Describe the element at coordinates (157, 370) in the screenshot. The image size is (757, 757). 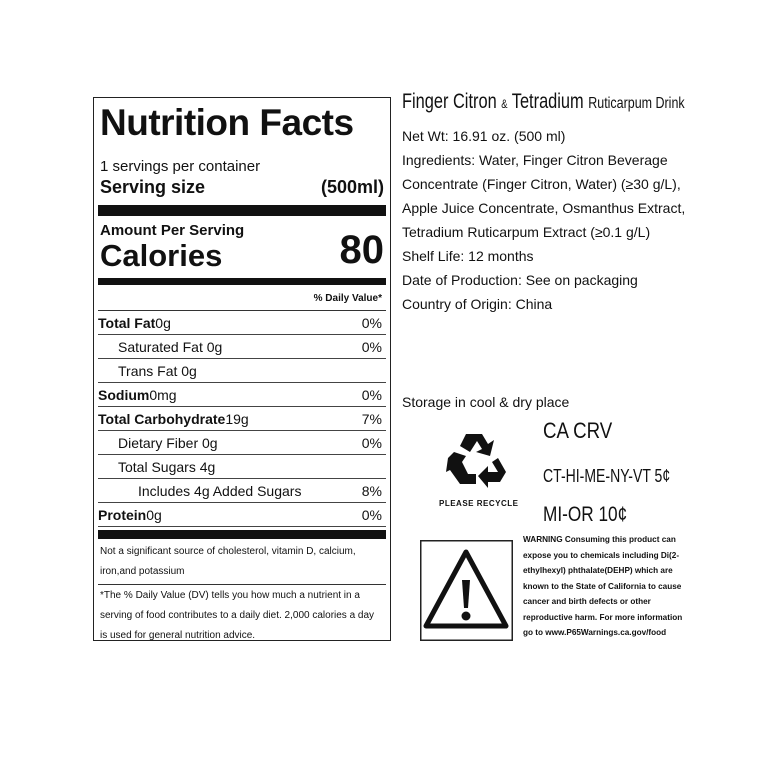
I see `nutrient-name: Trans Fat 0g` at that location.